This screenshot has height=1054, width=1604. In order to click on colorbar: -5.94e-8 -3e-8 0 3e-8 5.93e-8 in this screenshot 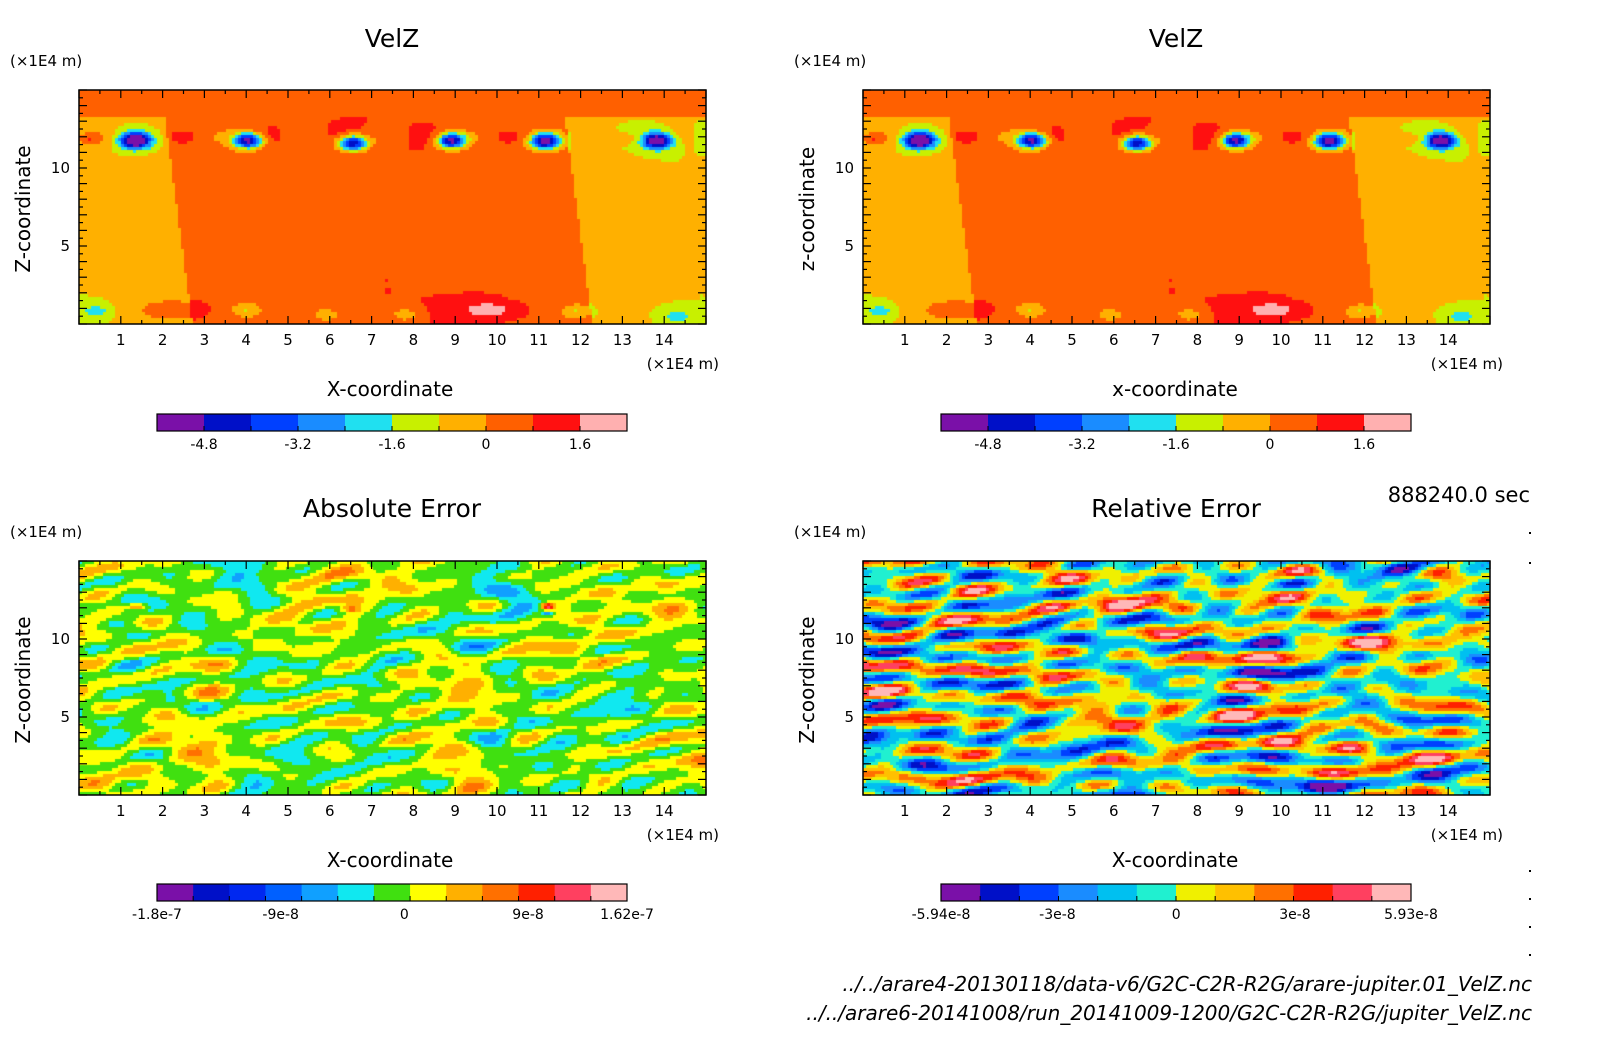, I will do `click(1175, 903)`.